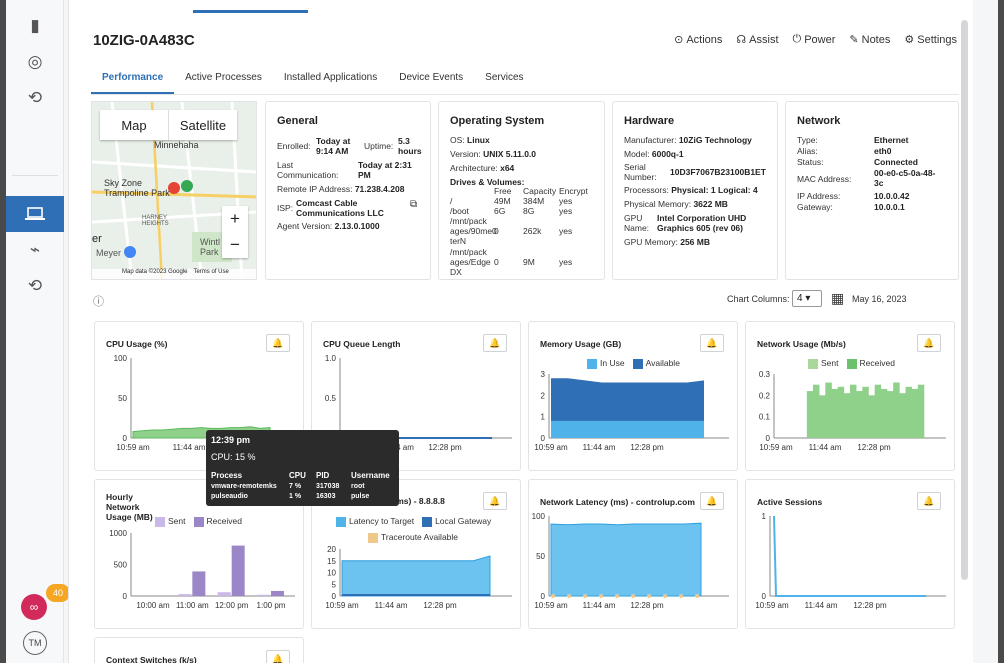 This screenshot has width=1004, height=663. What do you see at coordinates (134, 125) in the screenshot?
I see `map-view-button: Map` at bounding box center [134, 125].